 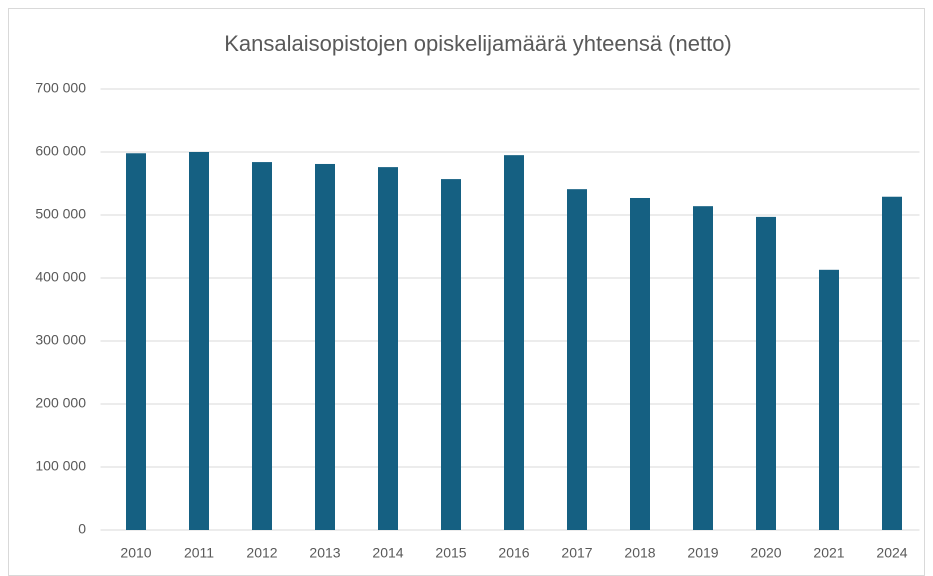 I want to click on x-tick-label: 2013, so click(x=324, y=553).